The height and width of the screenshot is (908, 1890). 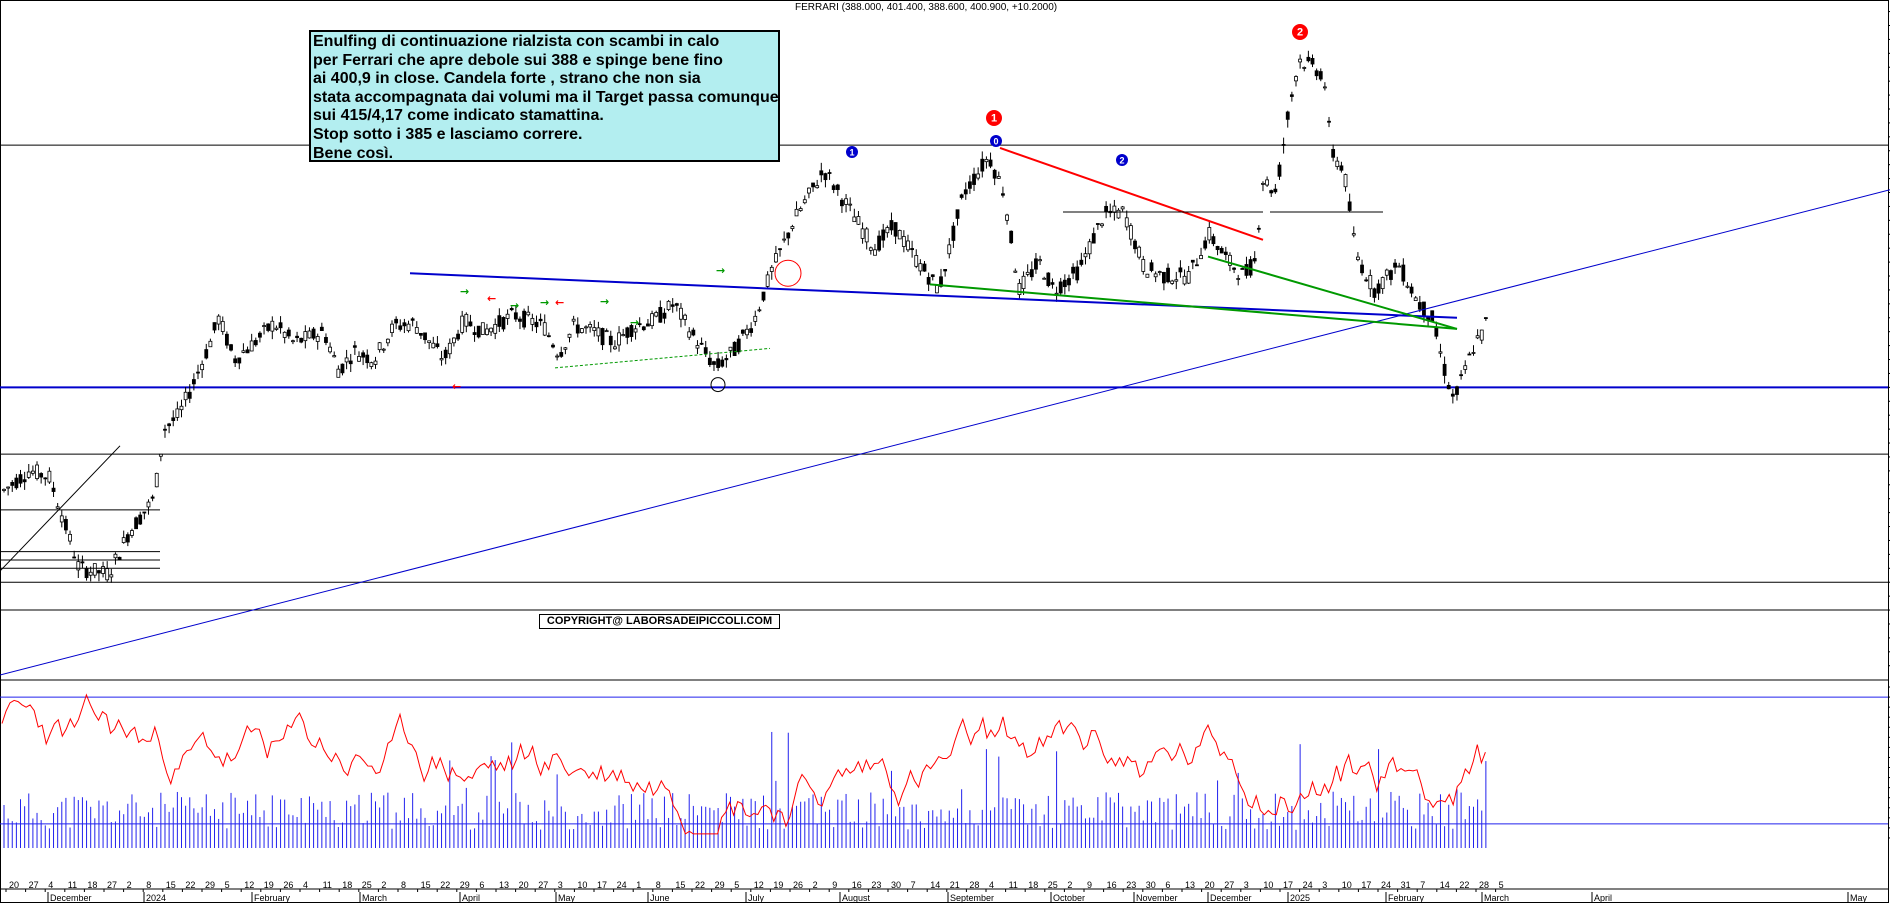 I want to click on x-tick-label: 31, so click(x=1406, y=885).